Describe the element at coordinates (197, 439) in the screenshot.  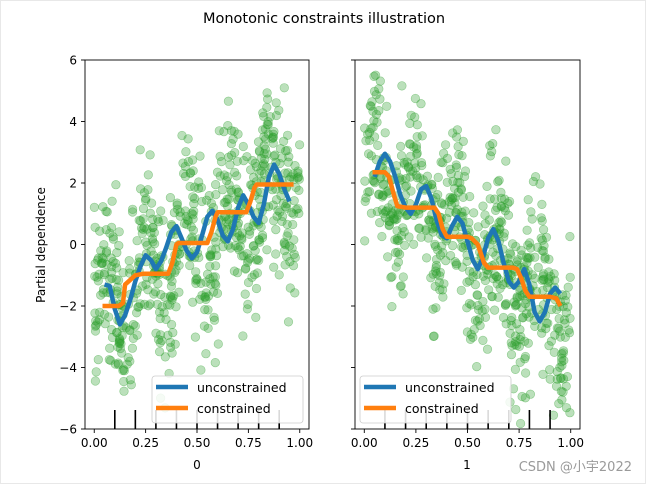
I see `x-ticks-panel-0: 0.00 0.25 0.50 0.75 1.00` at that location.